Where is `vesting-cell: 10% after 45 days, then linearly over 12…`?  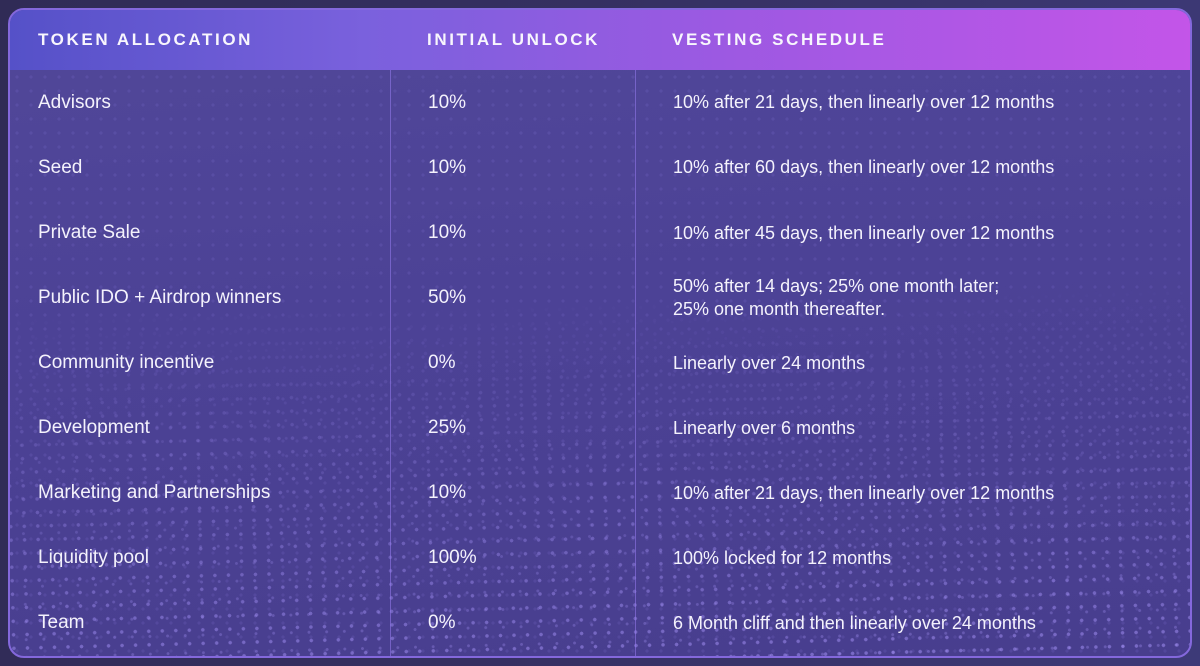
vesting-cell: 10% after 45 days, then linearly over 12… is located at coordinates (912, 233).